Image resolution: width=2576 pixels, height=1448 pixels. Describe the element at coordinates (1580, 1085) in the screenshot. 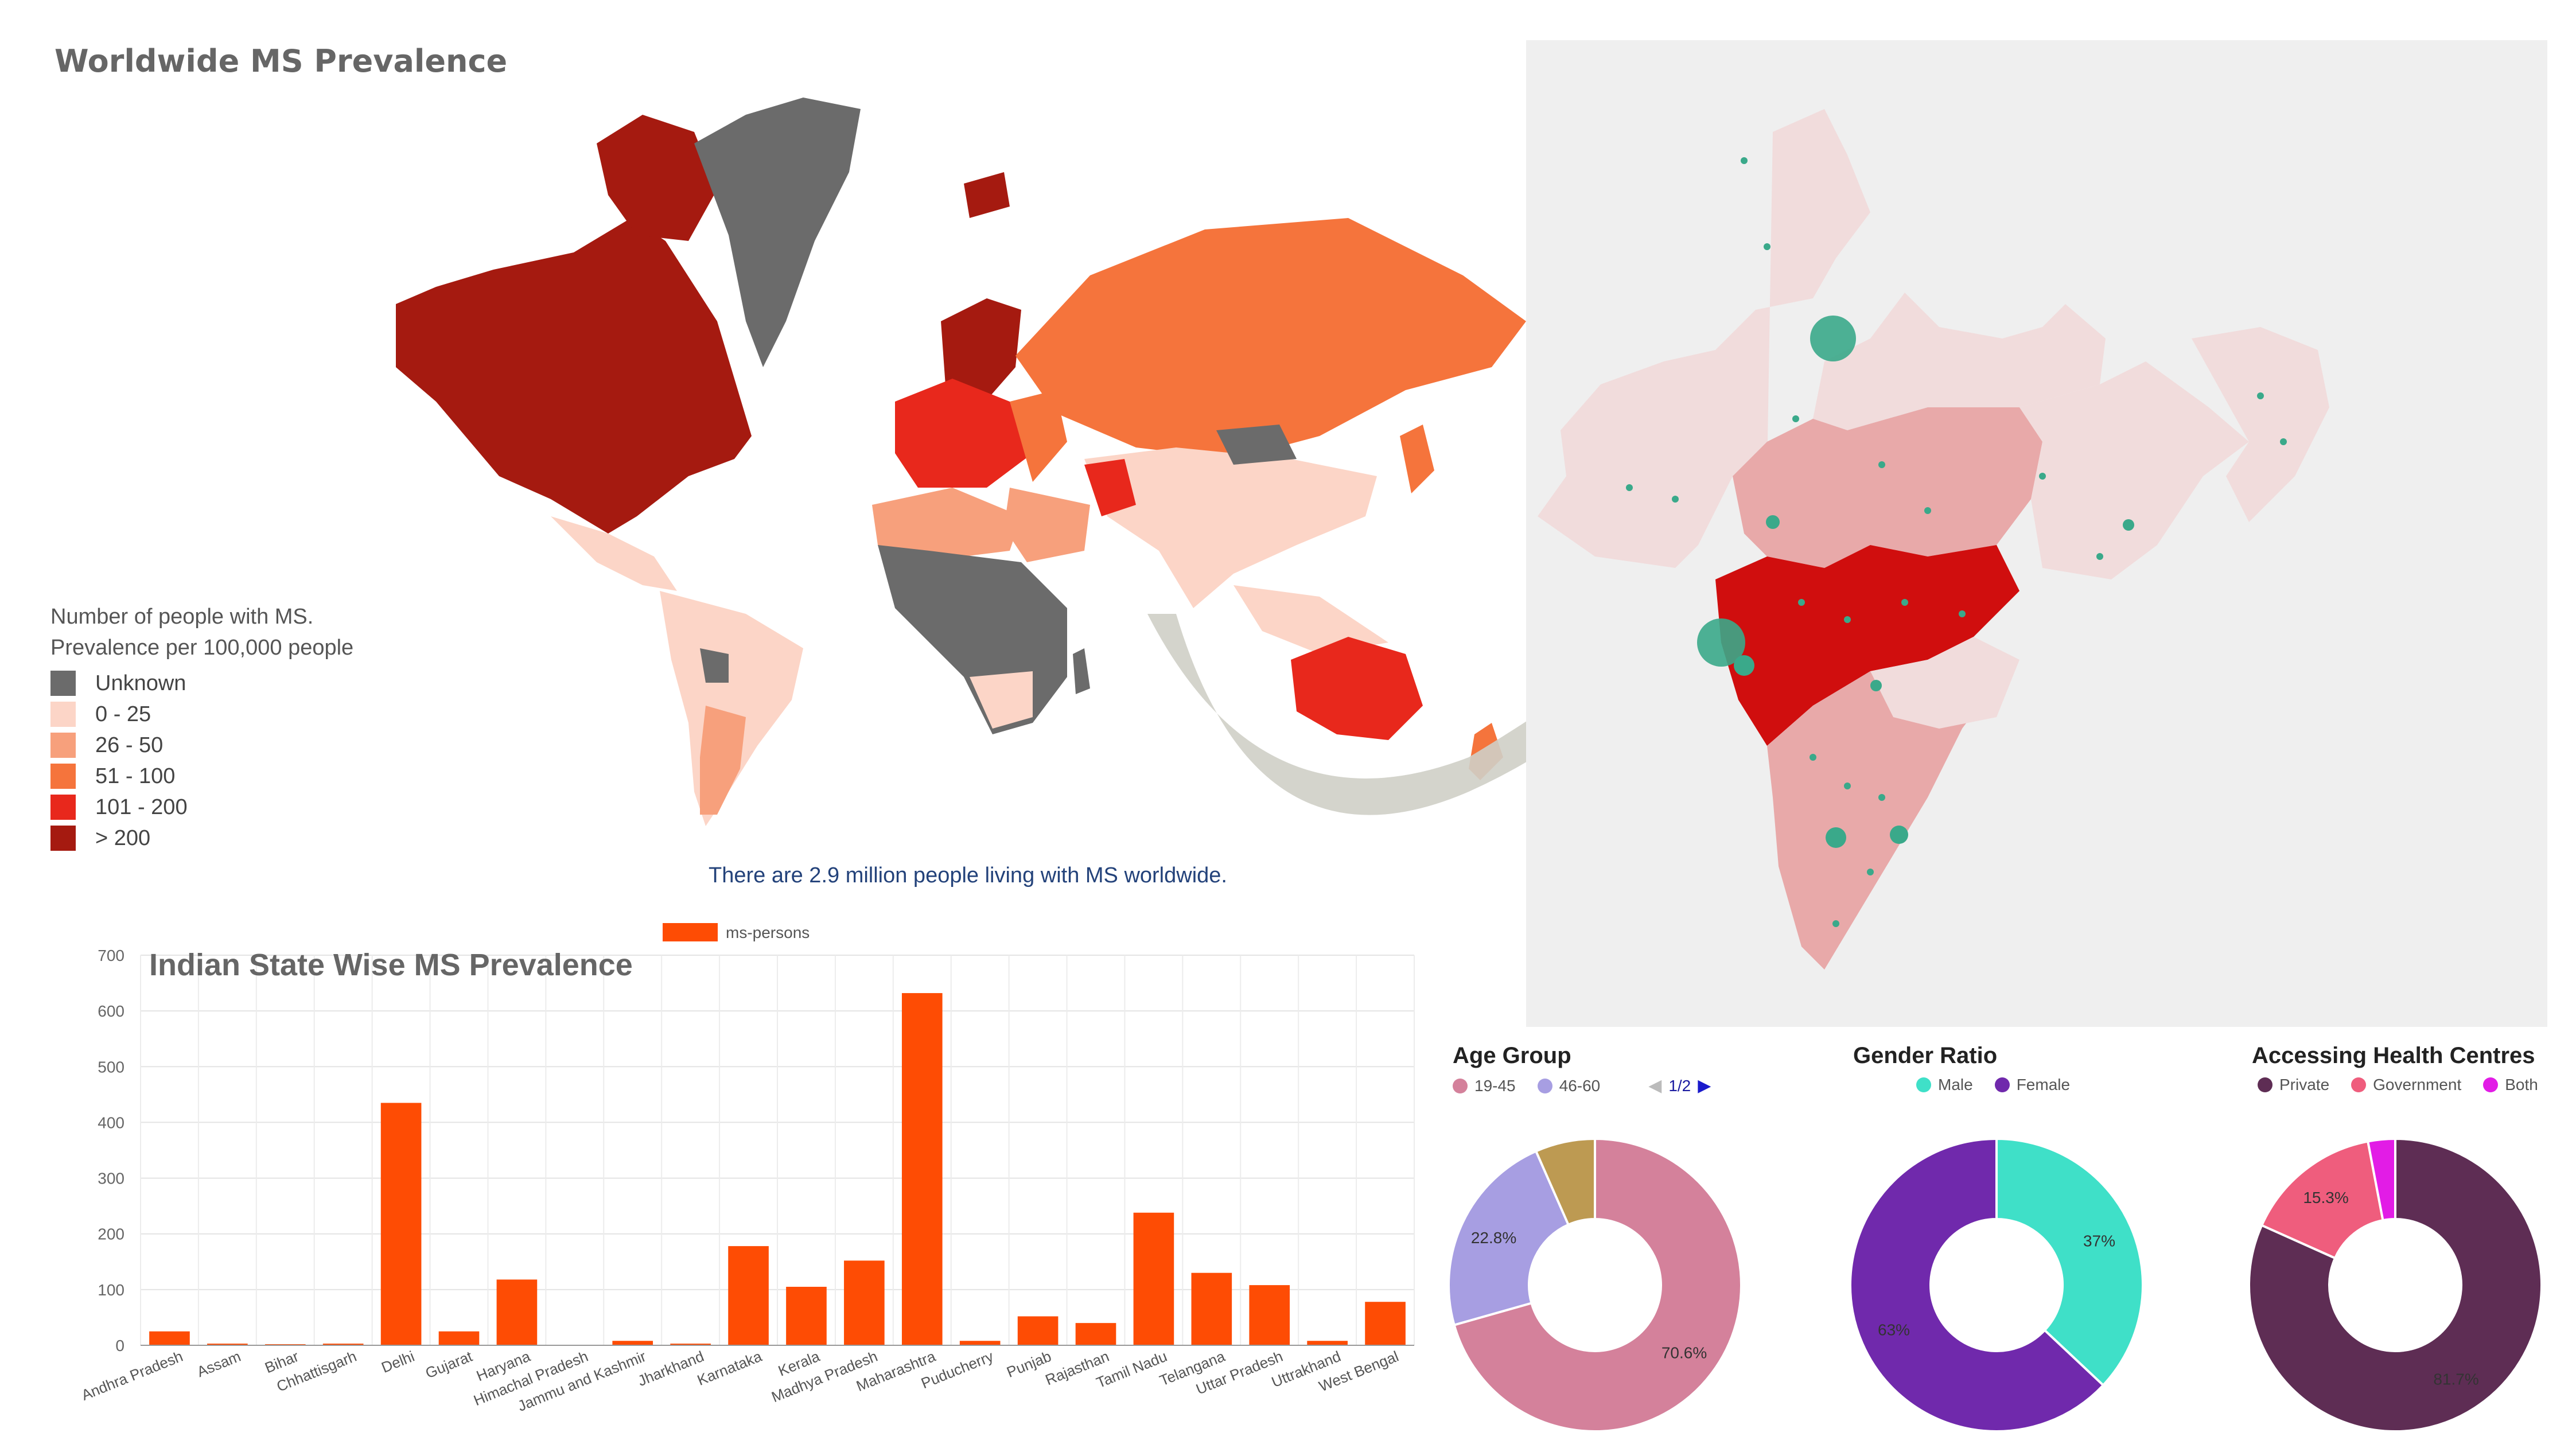

I see `legend-label: 46-60` at that location.